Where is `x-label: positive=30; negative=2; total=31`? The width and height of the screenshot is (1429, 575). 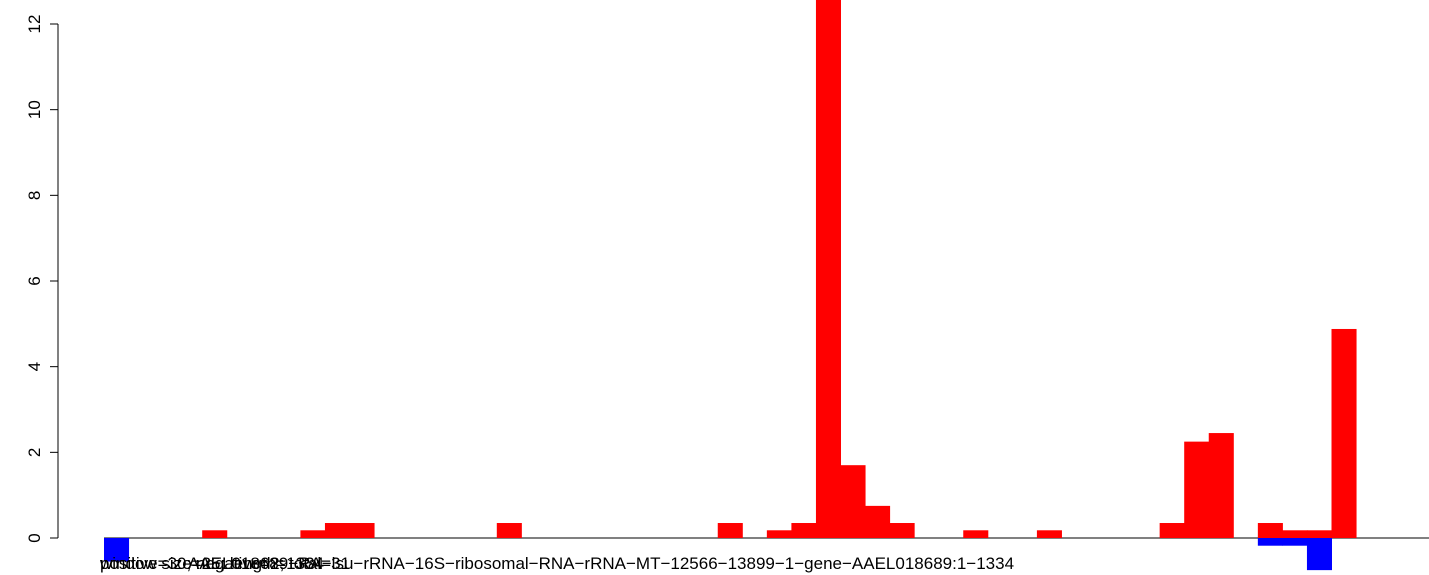 x-label: positive=30; negative=2; total=31 is located at coordinates (225, 563).